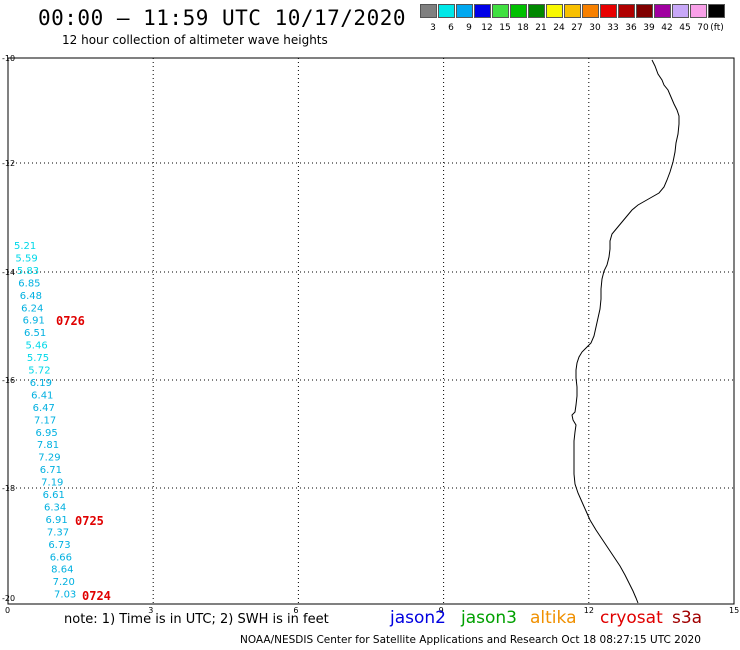  Describe the element at coordinates (559, 28) in the screenshot. I see `scale-label: 24` at that location.